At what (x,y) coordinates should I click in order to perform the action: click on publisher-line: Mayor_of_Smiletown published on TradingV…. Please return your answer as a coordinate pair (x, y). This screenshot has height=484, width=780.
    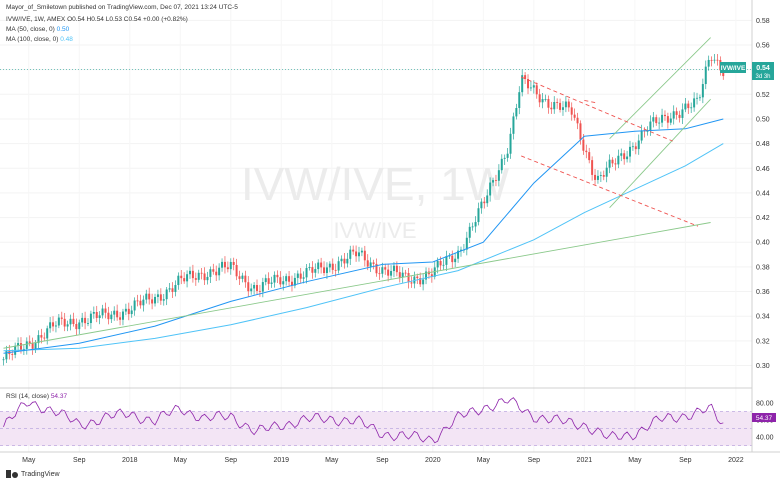
    Looking at the image, I should click on (122, 7).